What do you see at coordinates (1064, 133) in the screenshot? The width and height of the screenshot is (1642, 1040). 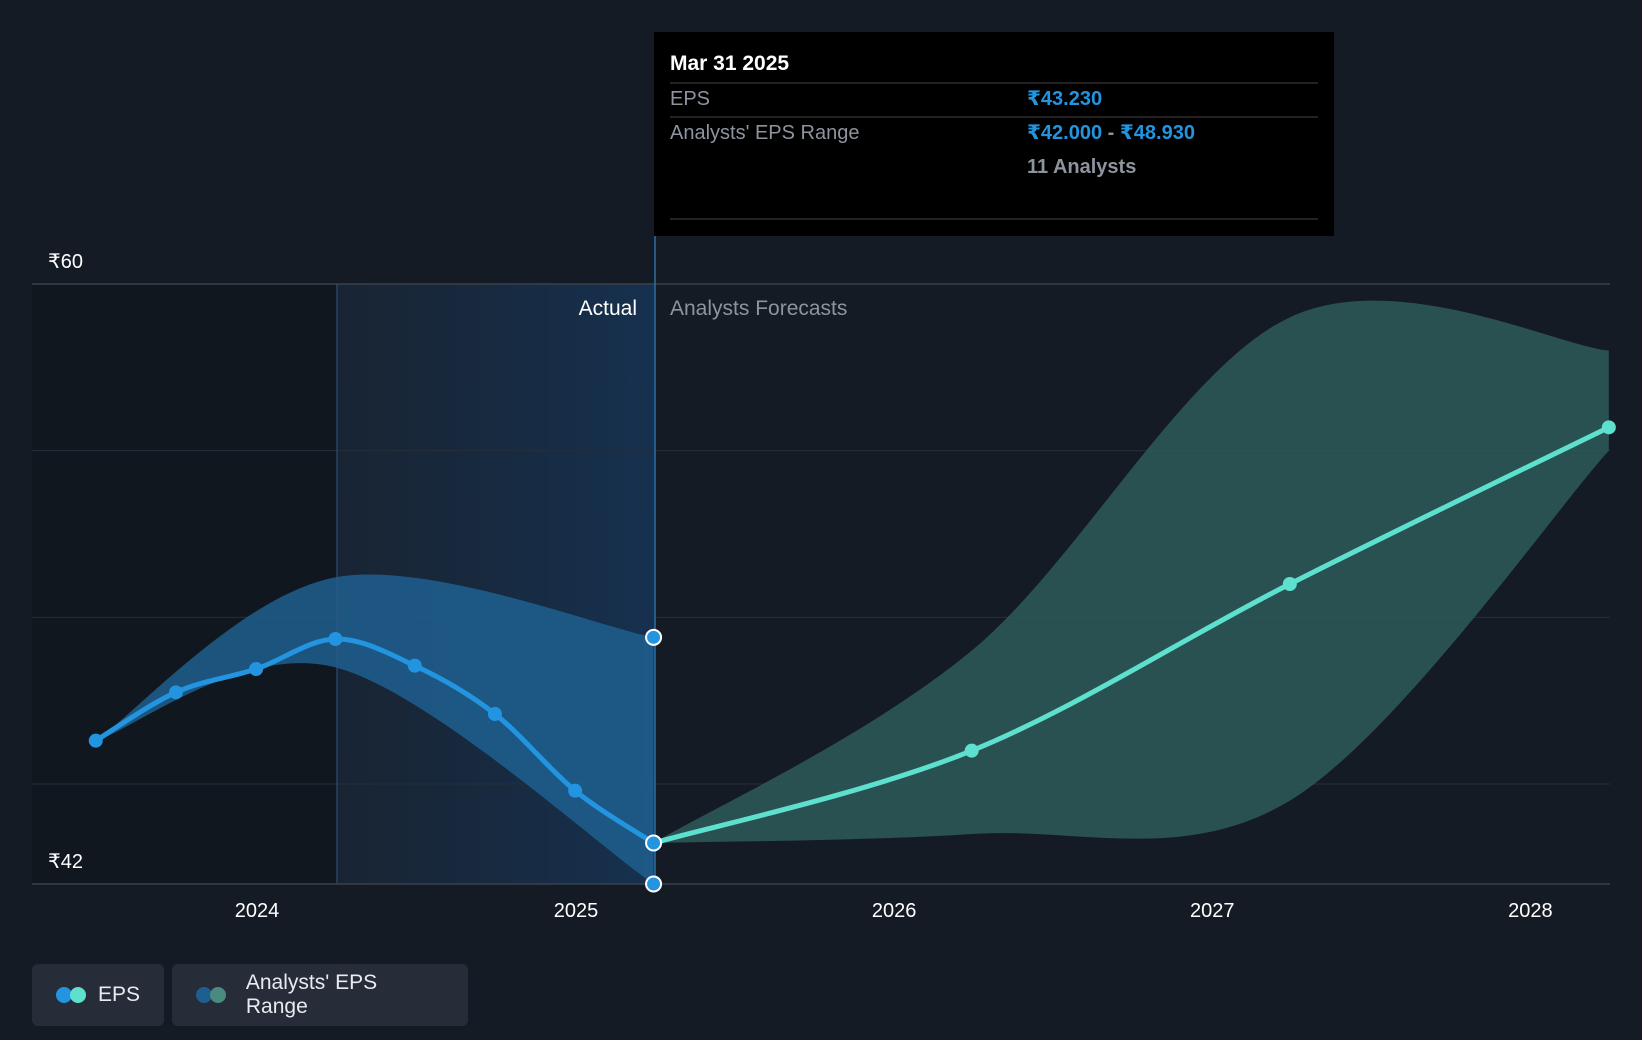 I see `tooltip-range-low: ₹42.000` at bounding box center [1064, 133].